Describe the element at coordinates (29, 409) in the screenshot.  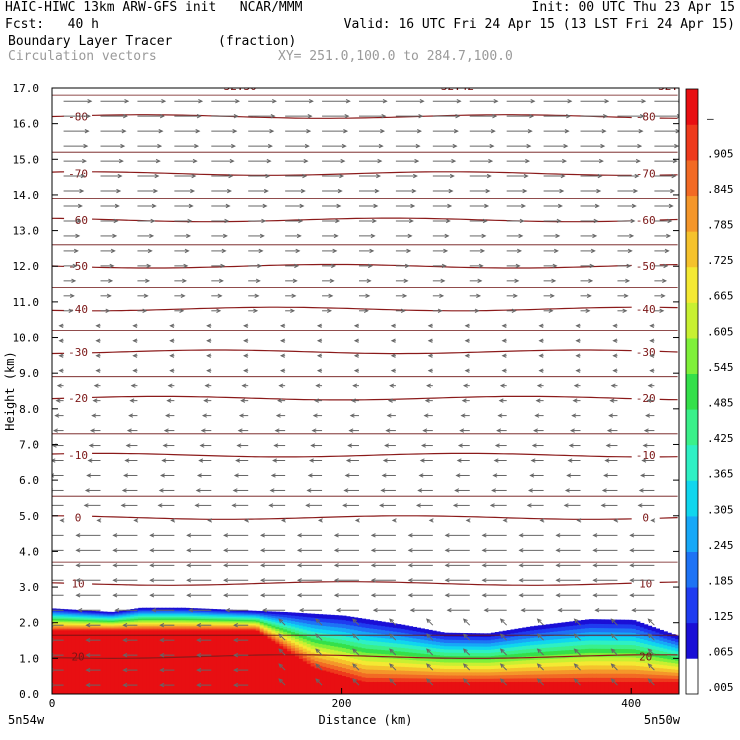
I see `y-tick-label: 8.0` at that location.